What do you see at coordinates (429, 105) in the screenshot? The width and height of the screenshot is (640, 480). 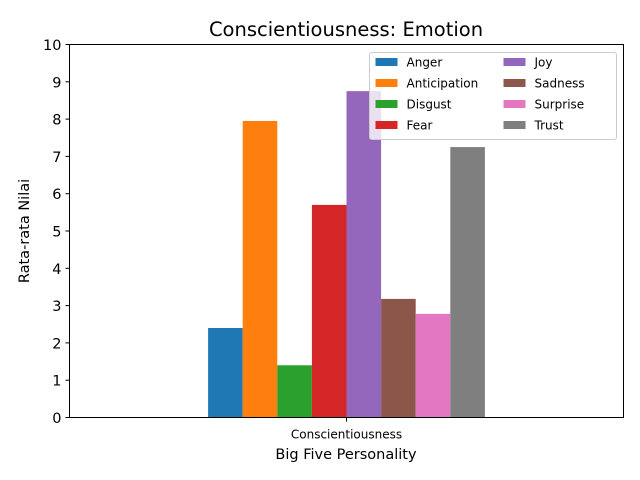 I see `legend-label-disgust: Disgust` at bounding box center [429, 105].